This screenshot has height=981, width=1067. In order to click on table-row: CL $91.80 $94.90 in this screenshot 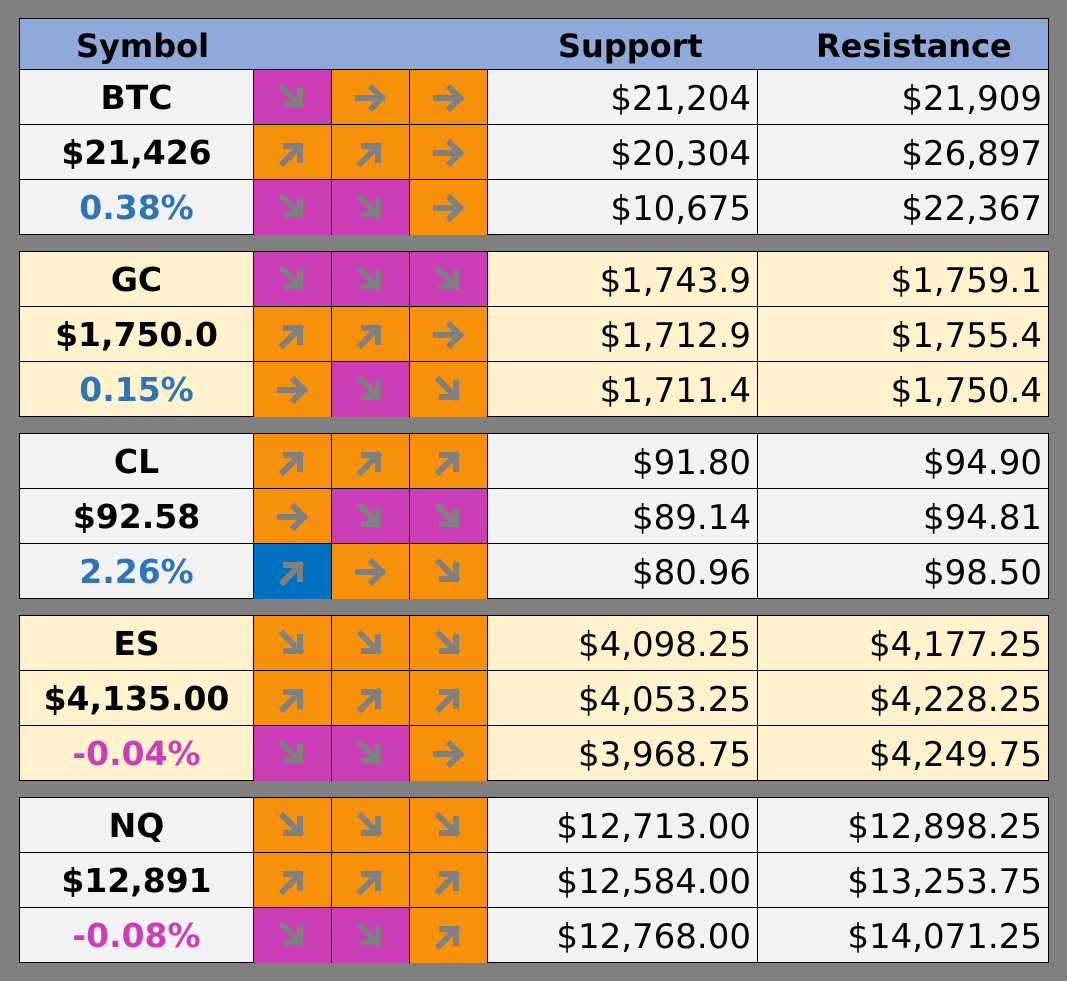, I will do `click(534, 461)`.